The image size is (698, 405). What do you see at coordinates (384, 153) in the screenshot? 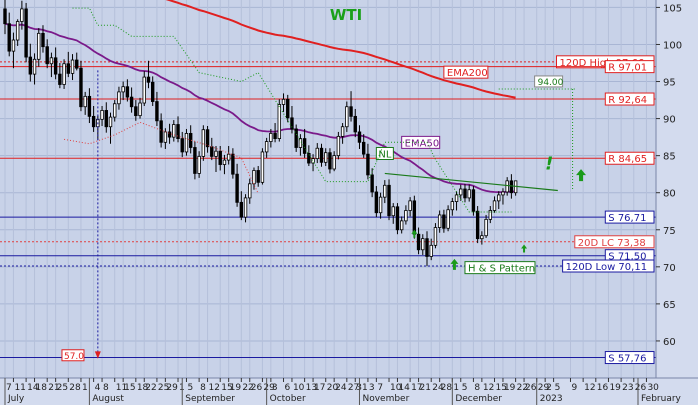
I see `neckline-label-box` at bounding box center [384, 153].